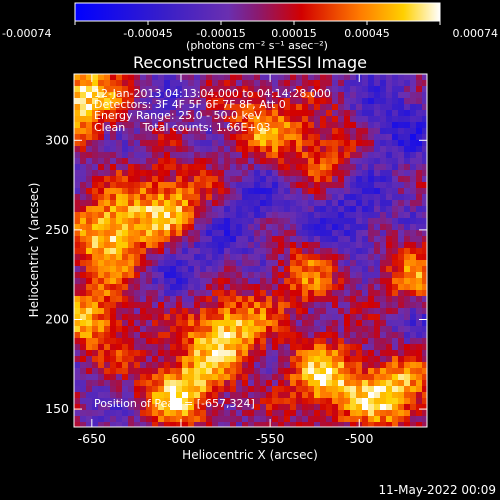 This screenshot has height=500, width=500. Describe the element at coordinates (181, 438) in the screenshot. I see `x-tick-label: -600` at that location.